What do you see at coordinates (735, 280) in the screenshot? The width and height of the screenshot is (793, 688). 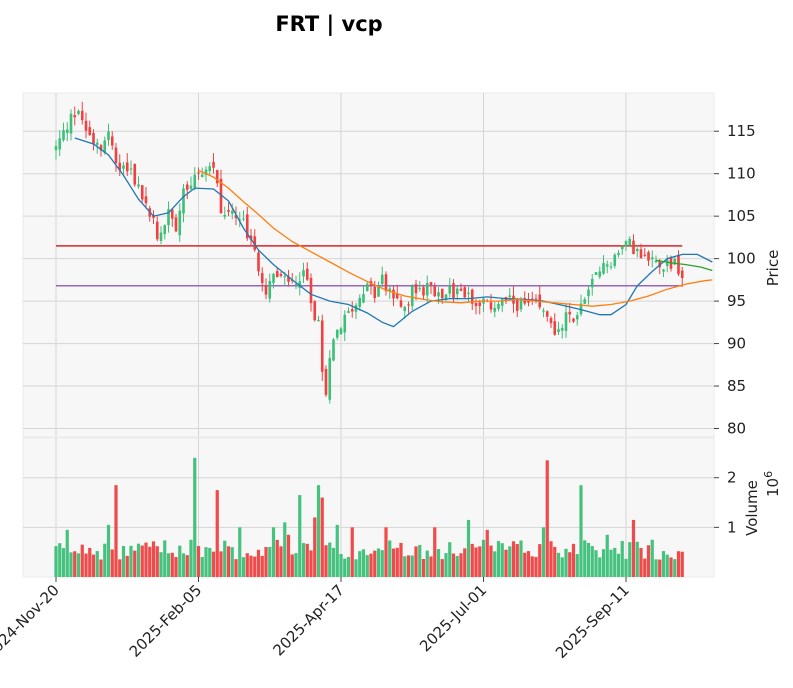 I see `price-y-ticks: 80 85 90 95 100 105 110 115` at bounding box center [735, 280].